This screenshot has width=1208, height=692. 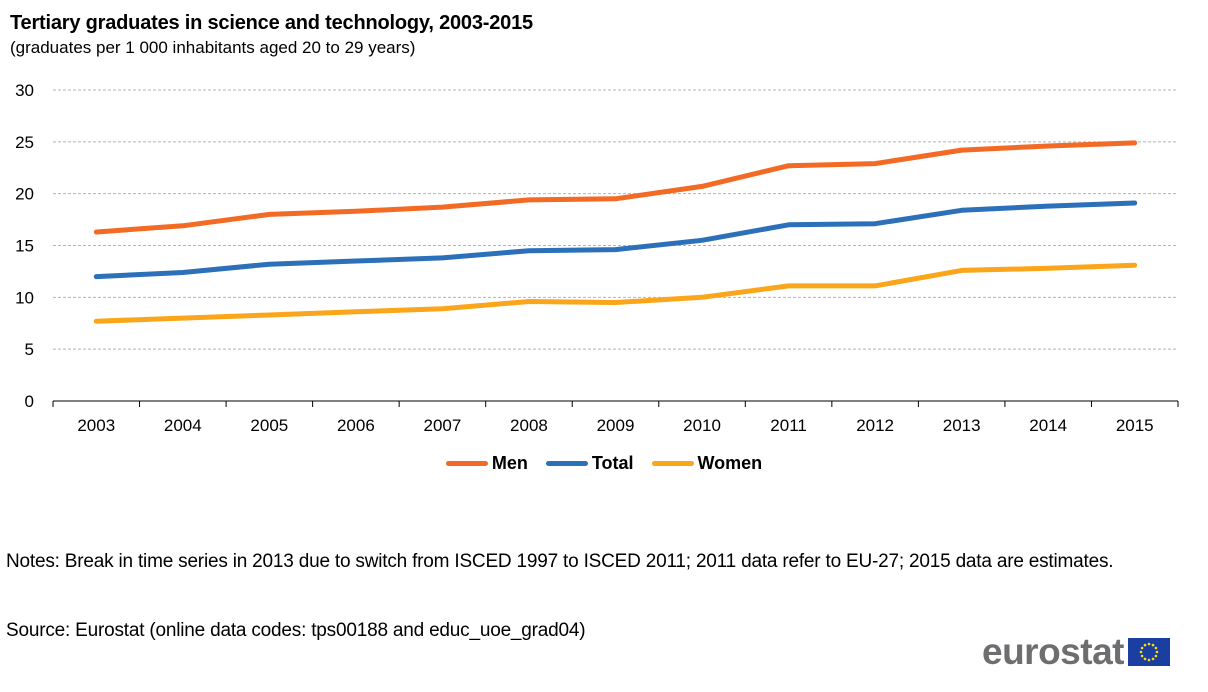 What do you see at coordinates (183, 425) in the screenshot?
I see `x-tick-label: 2004` at bounding box center [183, 425].